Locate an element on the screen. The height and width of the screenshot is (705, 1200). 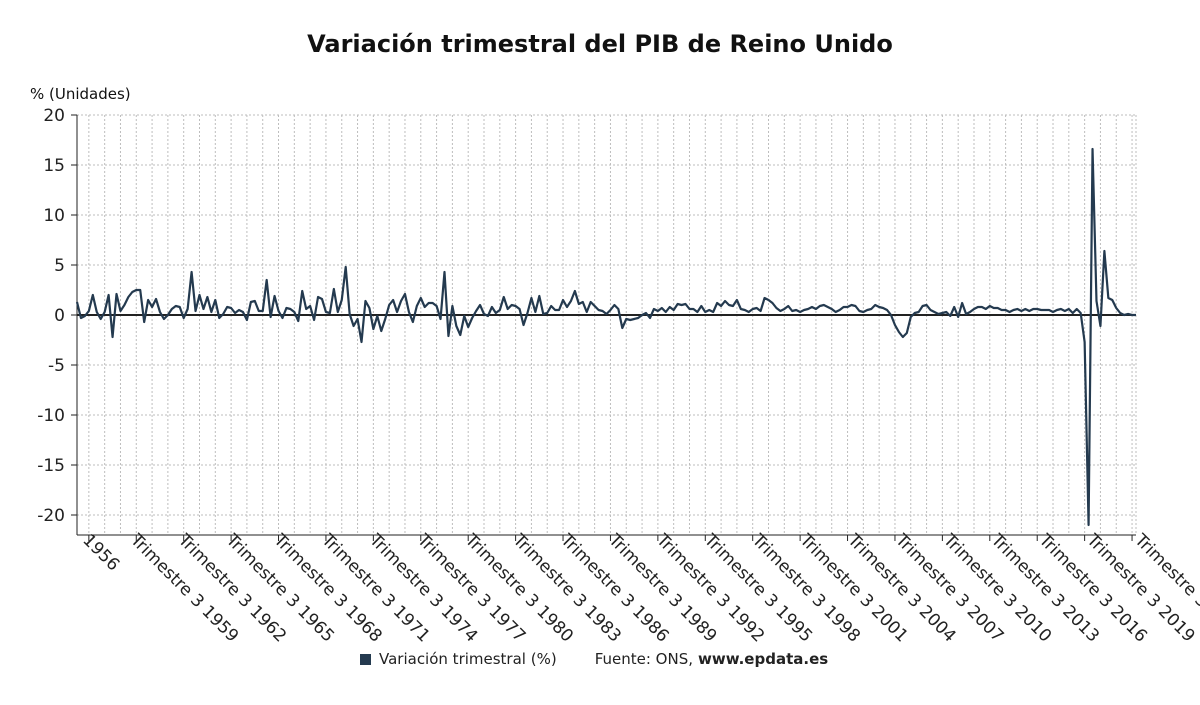
y-tick-label: 5 is located at coordinates (59, 266).